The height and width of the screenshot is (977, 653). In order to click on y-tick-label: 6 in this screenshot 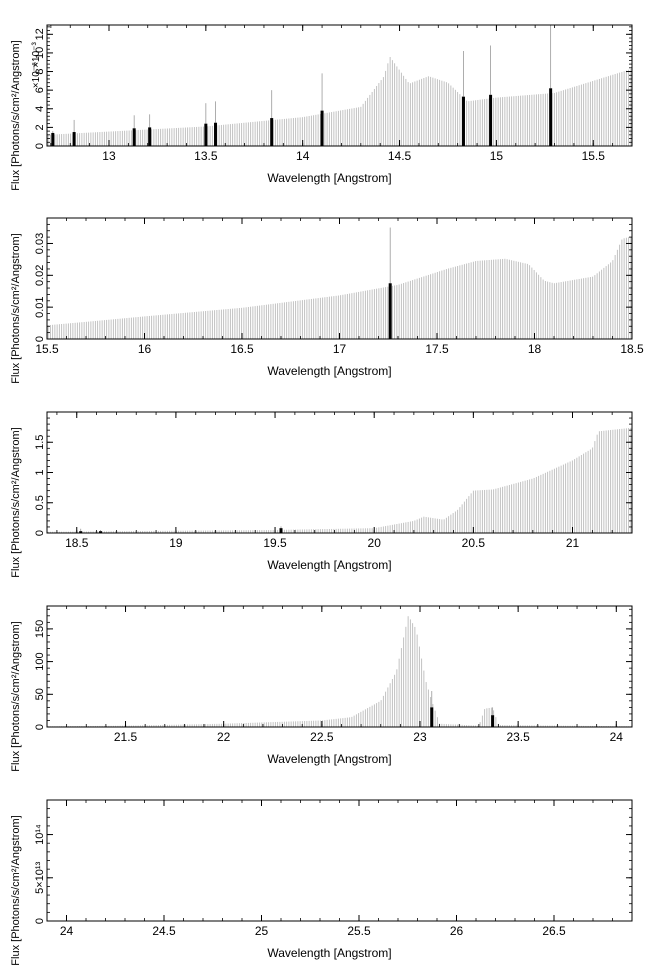, I will do `click(40, 90)`.